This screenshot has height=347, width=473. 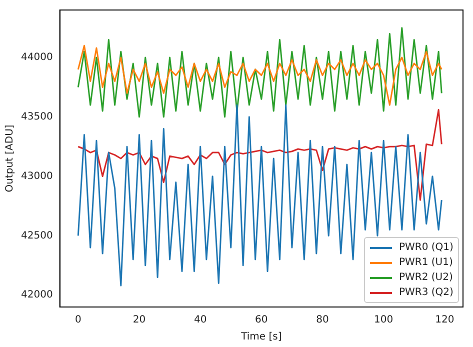 What do you see at coordinates (37, 236) in the screenshot?
I see `y-tick-label: 42500` at bounding box center [37, 236].